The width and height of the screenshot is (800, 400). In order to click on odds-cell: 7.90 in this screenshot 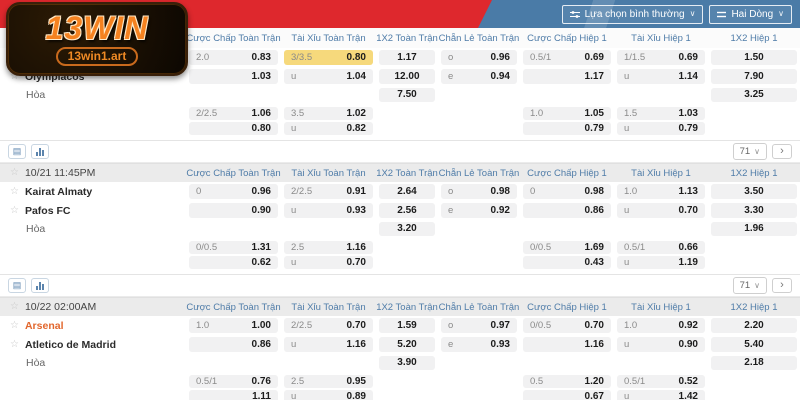, I will do `click(754, 76)`.